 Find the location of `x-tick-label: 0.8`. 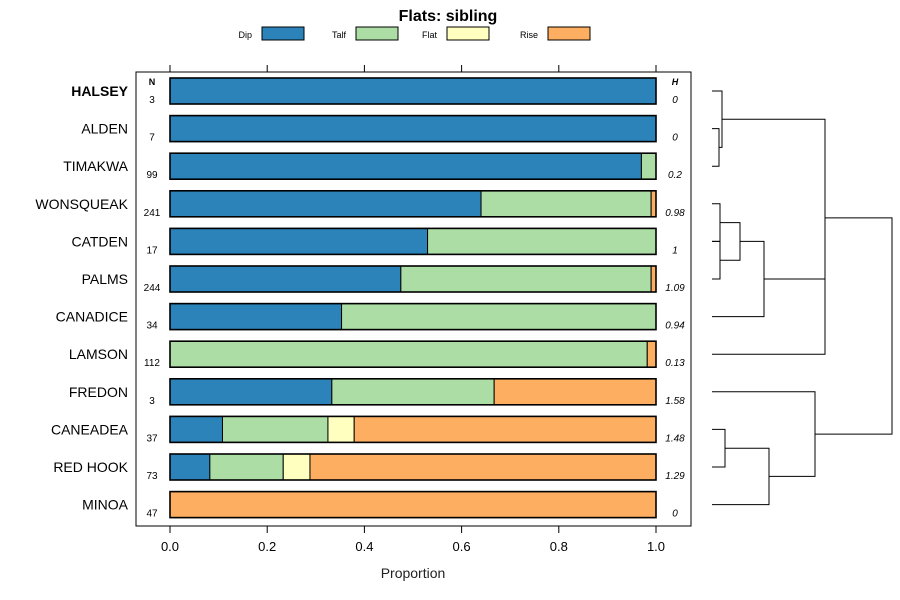

x-tick-label: 0.8 is located at coordinates (559, 546).